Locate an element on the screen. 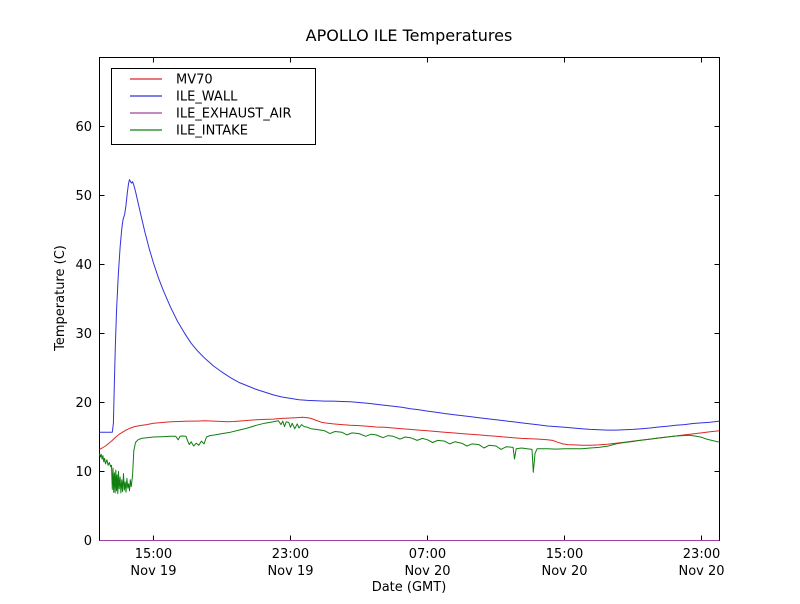 The width and height of the screenshot is (800, 604). y-tick-label: 30 is located at coordinates (83, 334).